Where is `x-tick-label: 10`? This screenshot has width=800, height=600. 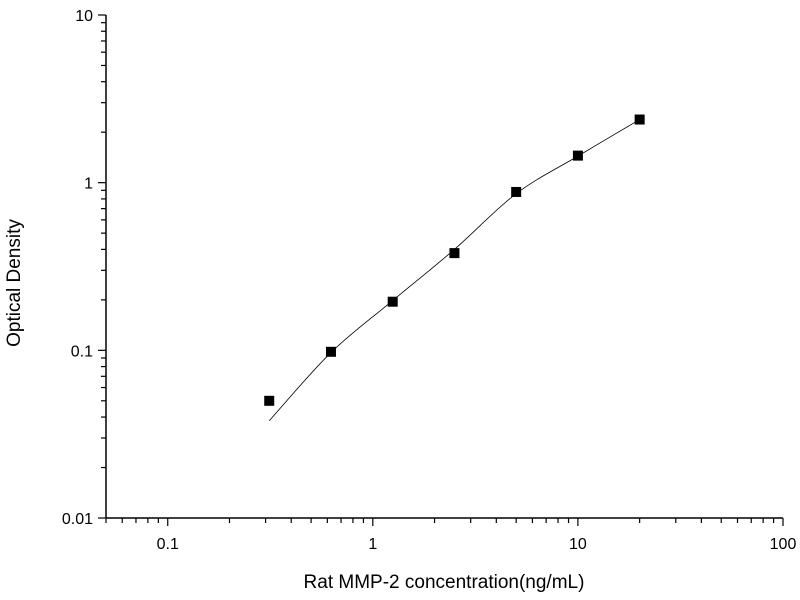 x-tick-label: 10 is located at coordinates (578, 544).